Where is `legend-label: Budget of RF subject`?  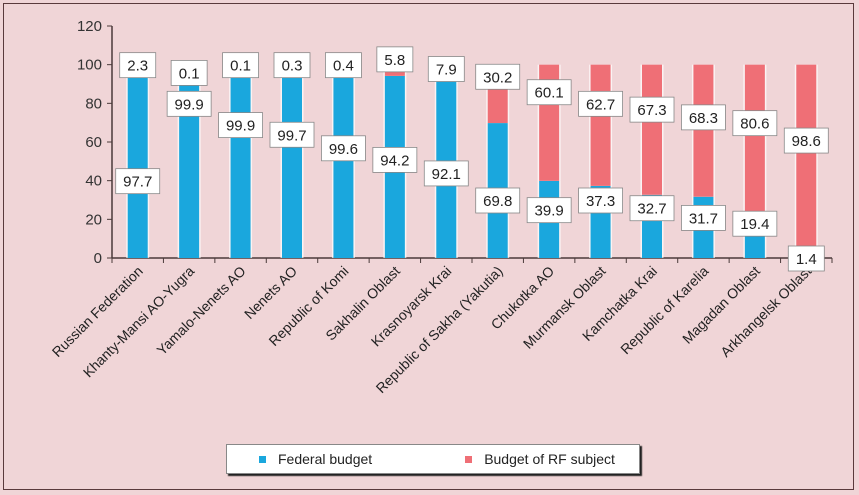
legend-label: Budget of RF subject is located at coordinates (549, 459).